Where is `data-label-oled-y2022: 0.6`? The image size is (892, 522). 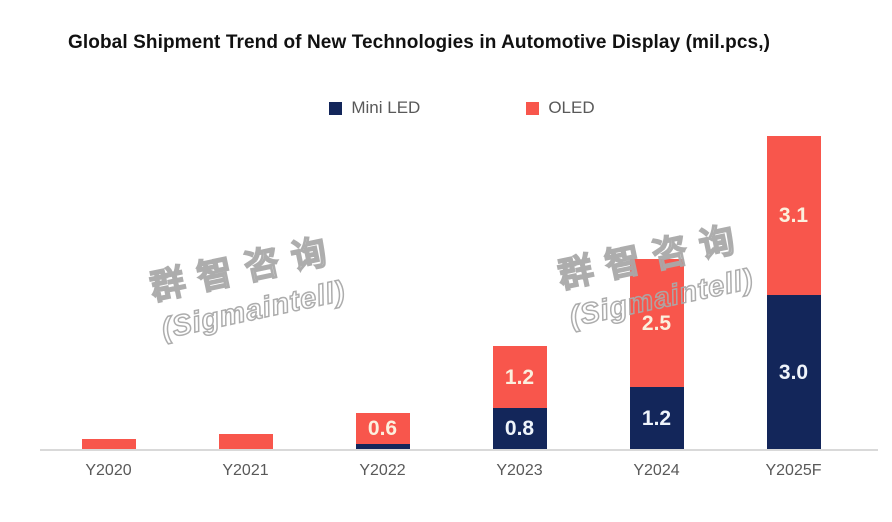 data-label-oled-y2022: 0.6 is located at coordinates (382, 428).